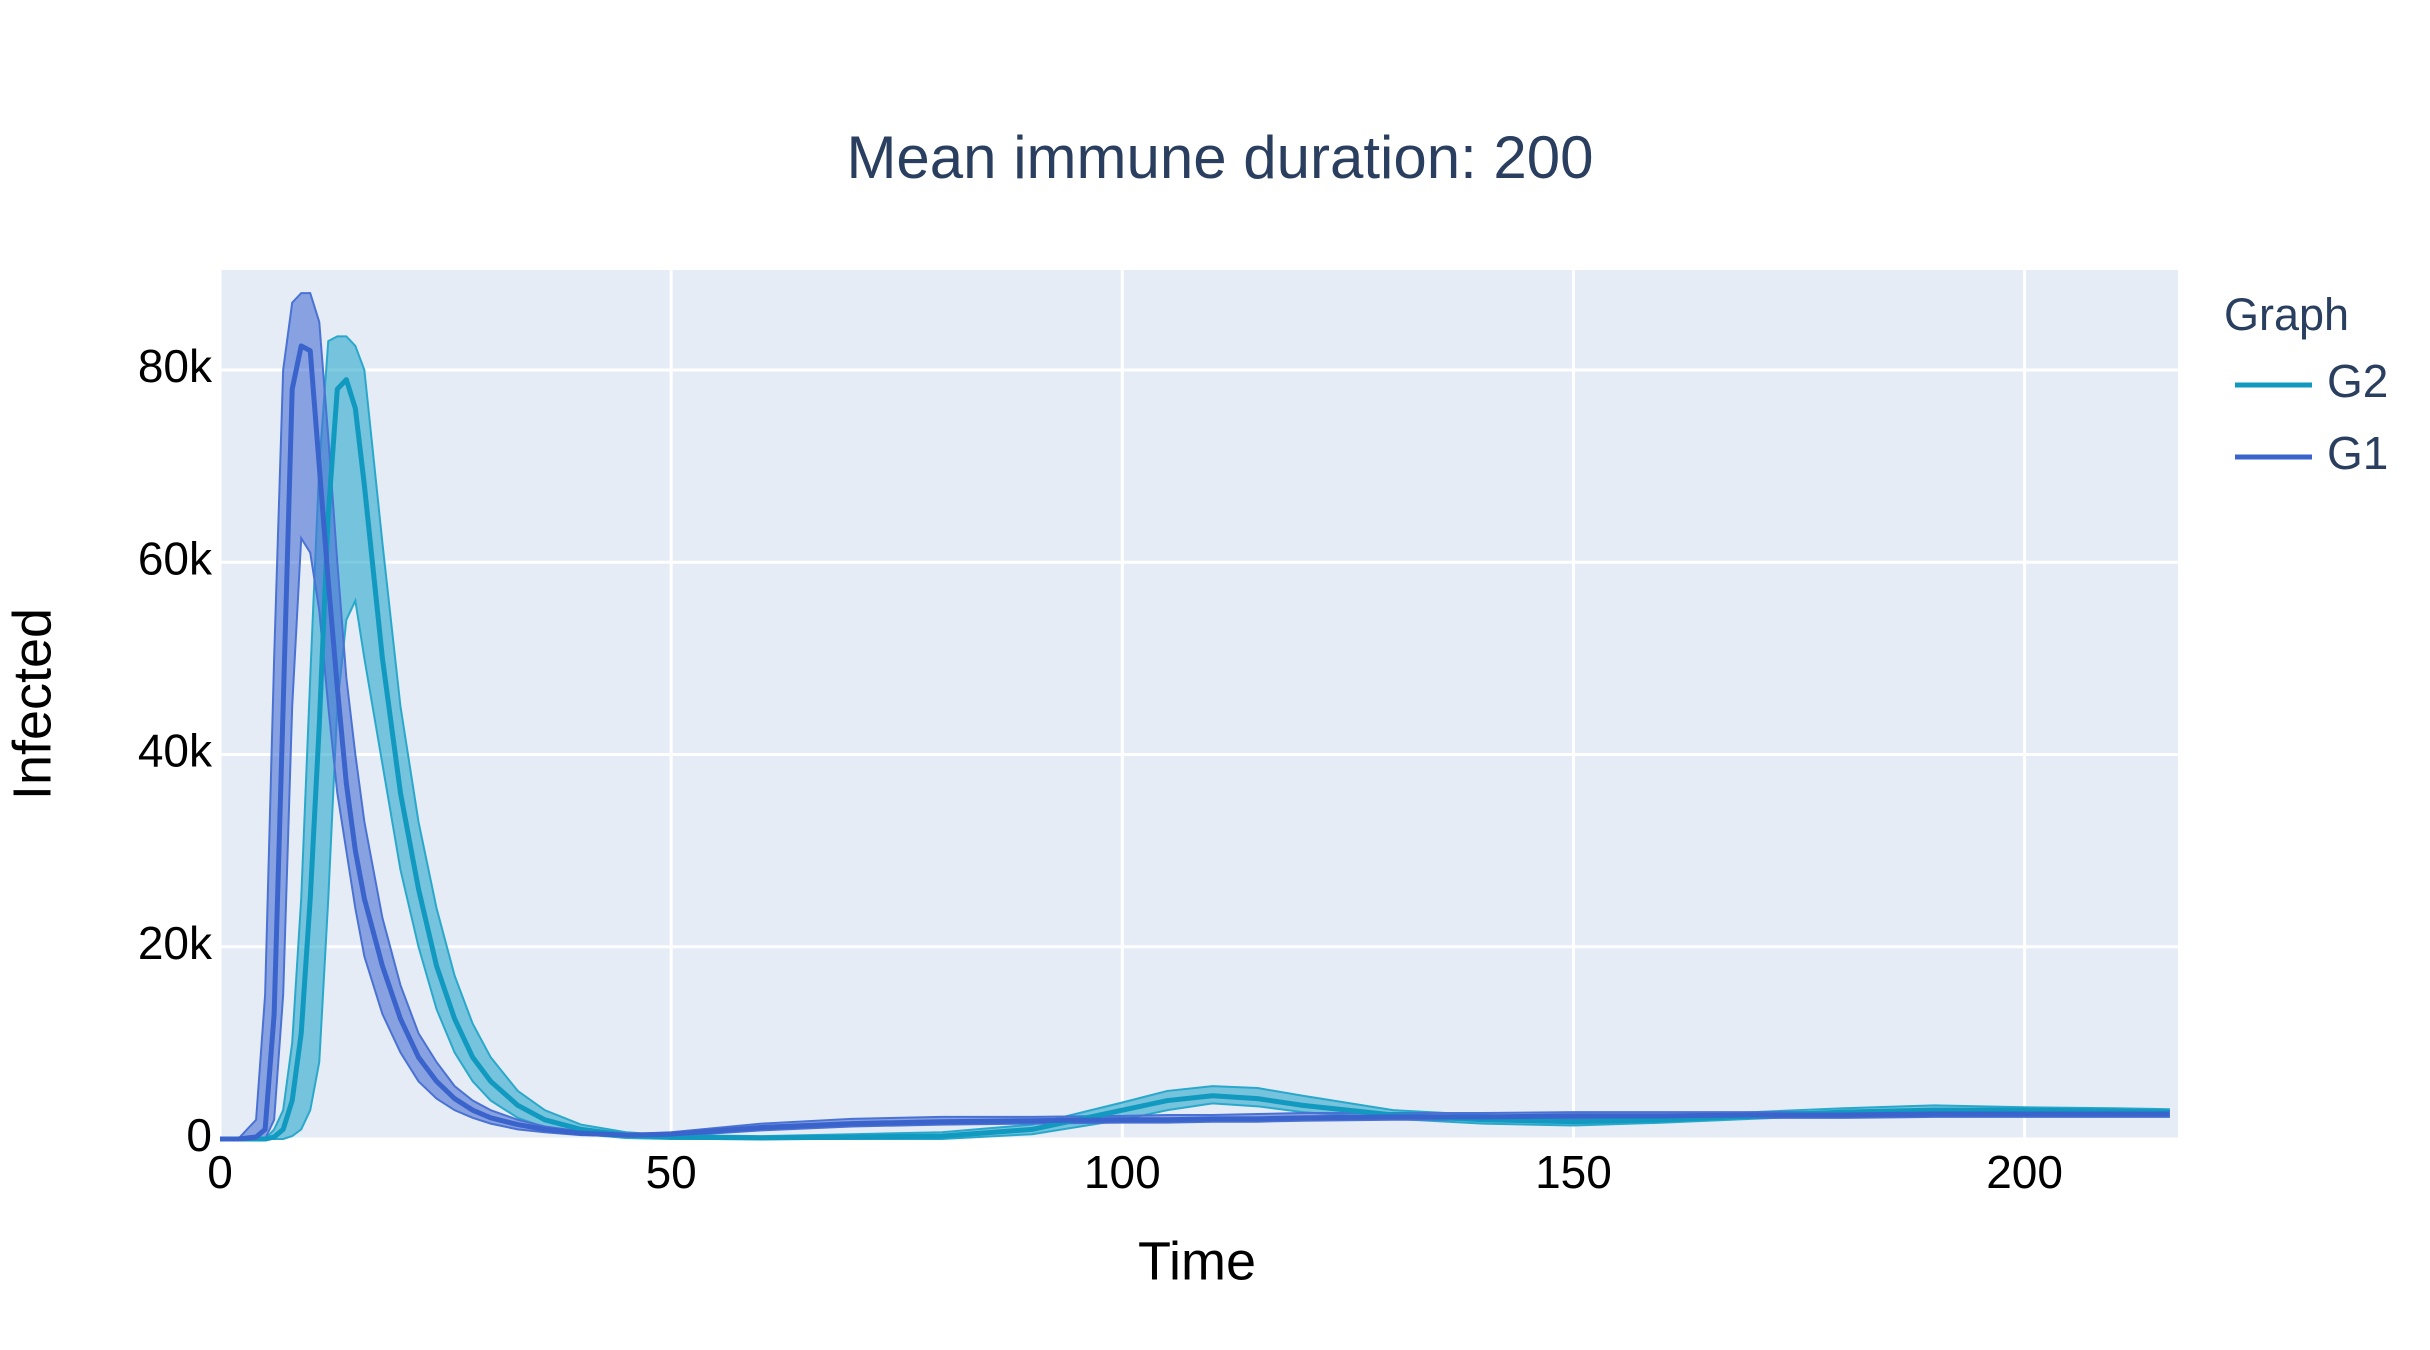 The height and width of the screenshot is (1350, 2430). What do you see at coordinates (671, 1172) in the screenshot?
I see `x-tick-label: 50` at bounding box center [671, 1172].